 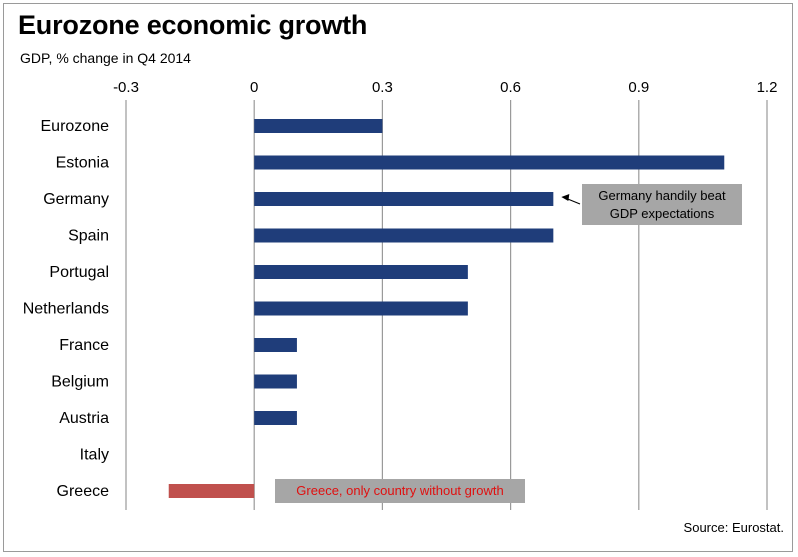 I want to click on germany-annotation-line-1: Germany handily beat, so click(x=662, y=195).